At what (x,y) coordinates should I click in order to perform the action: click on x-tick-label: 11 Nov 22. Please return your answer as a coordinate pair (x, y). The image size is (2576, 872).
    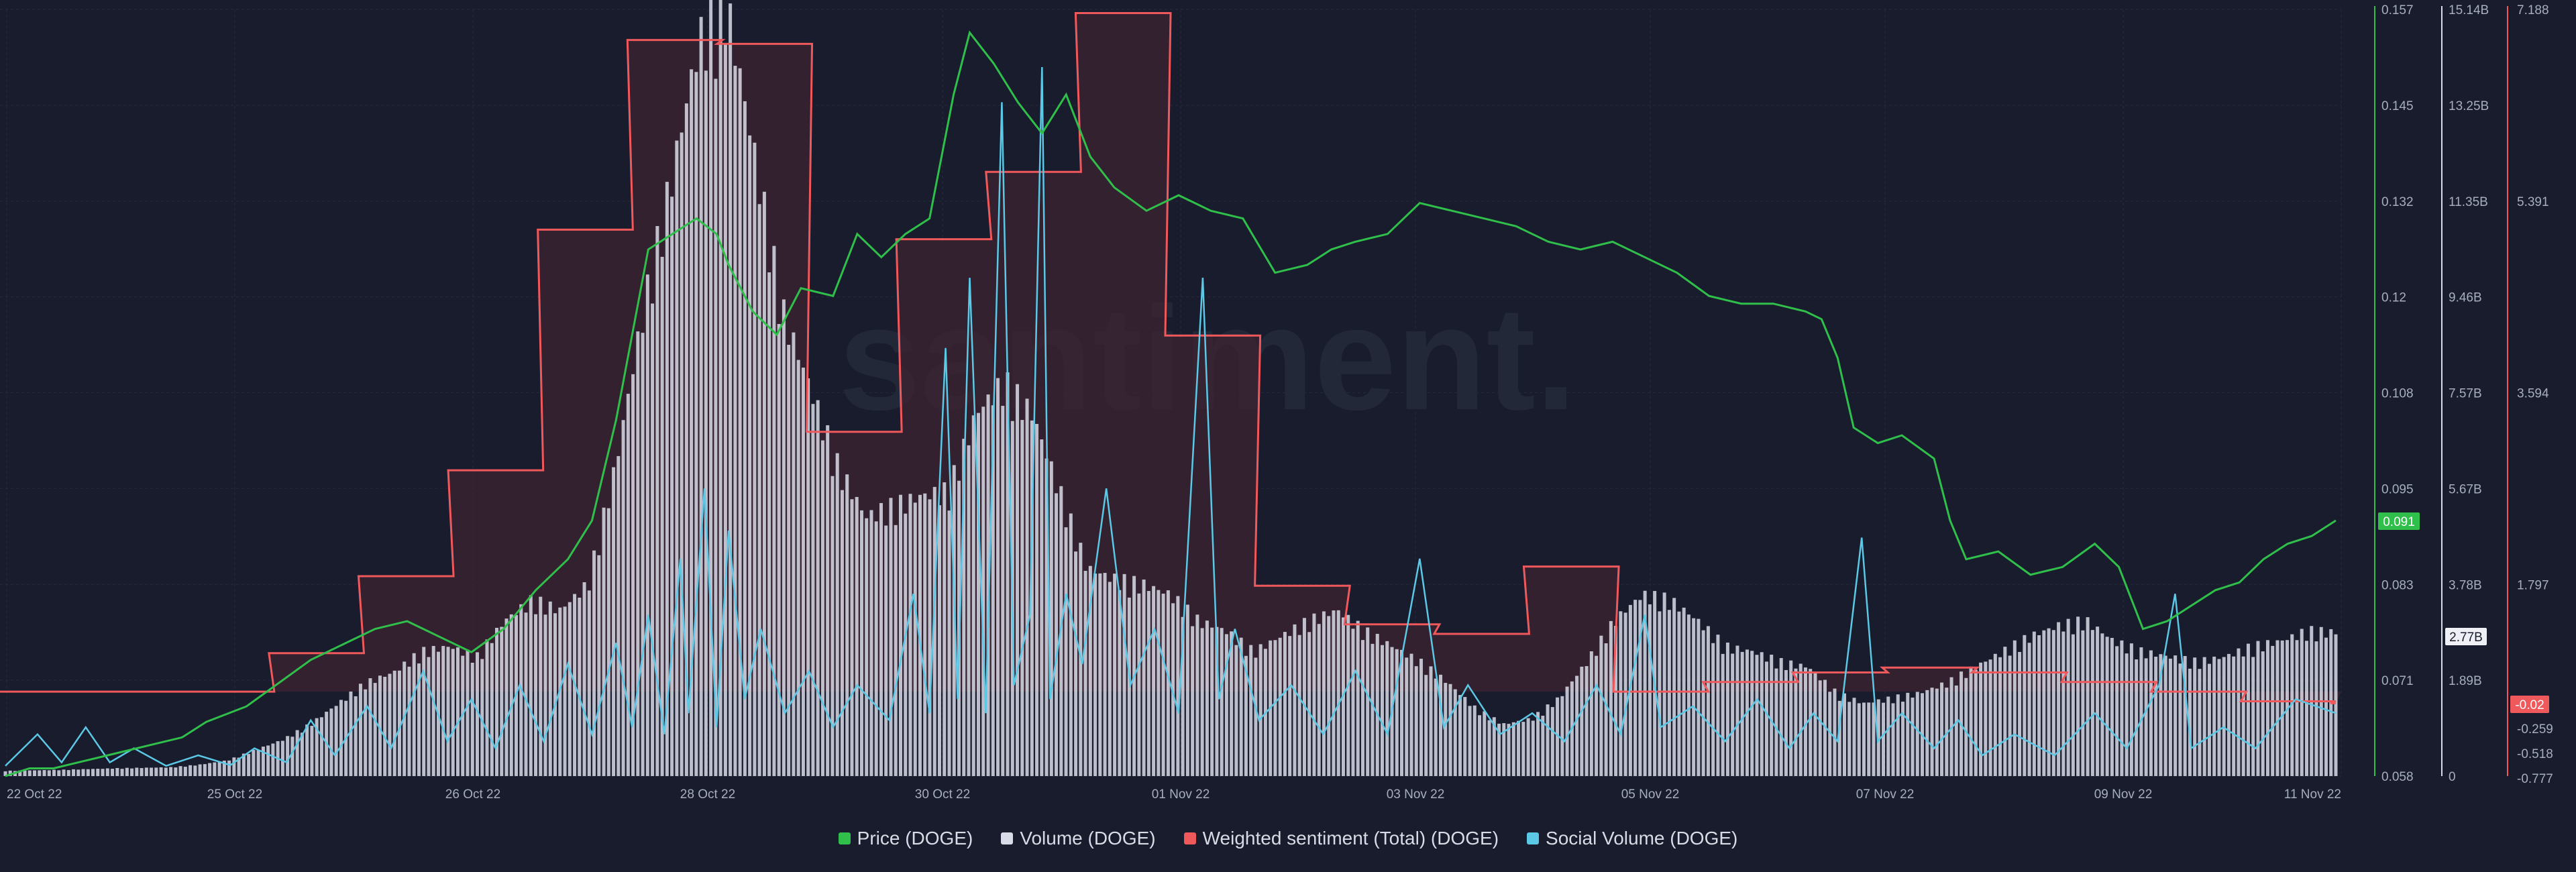
    Looking at the image, I should click on (2312, 795).